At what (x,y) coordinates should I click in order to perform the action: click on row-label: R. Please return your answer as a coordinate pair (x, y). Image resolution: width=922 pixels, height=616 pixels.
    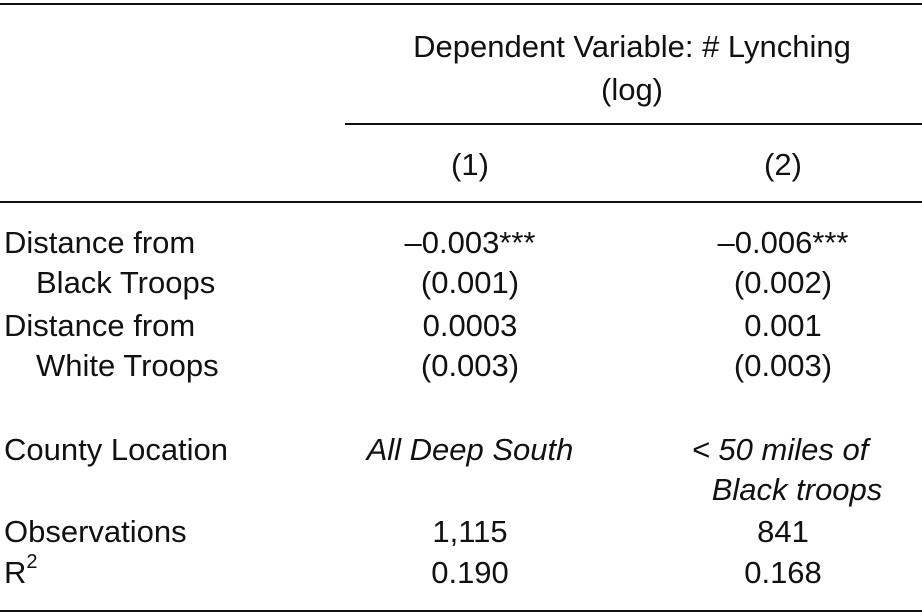
    Looking at the image, I should click on (15, 572).